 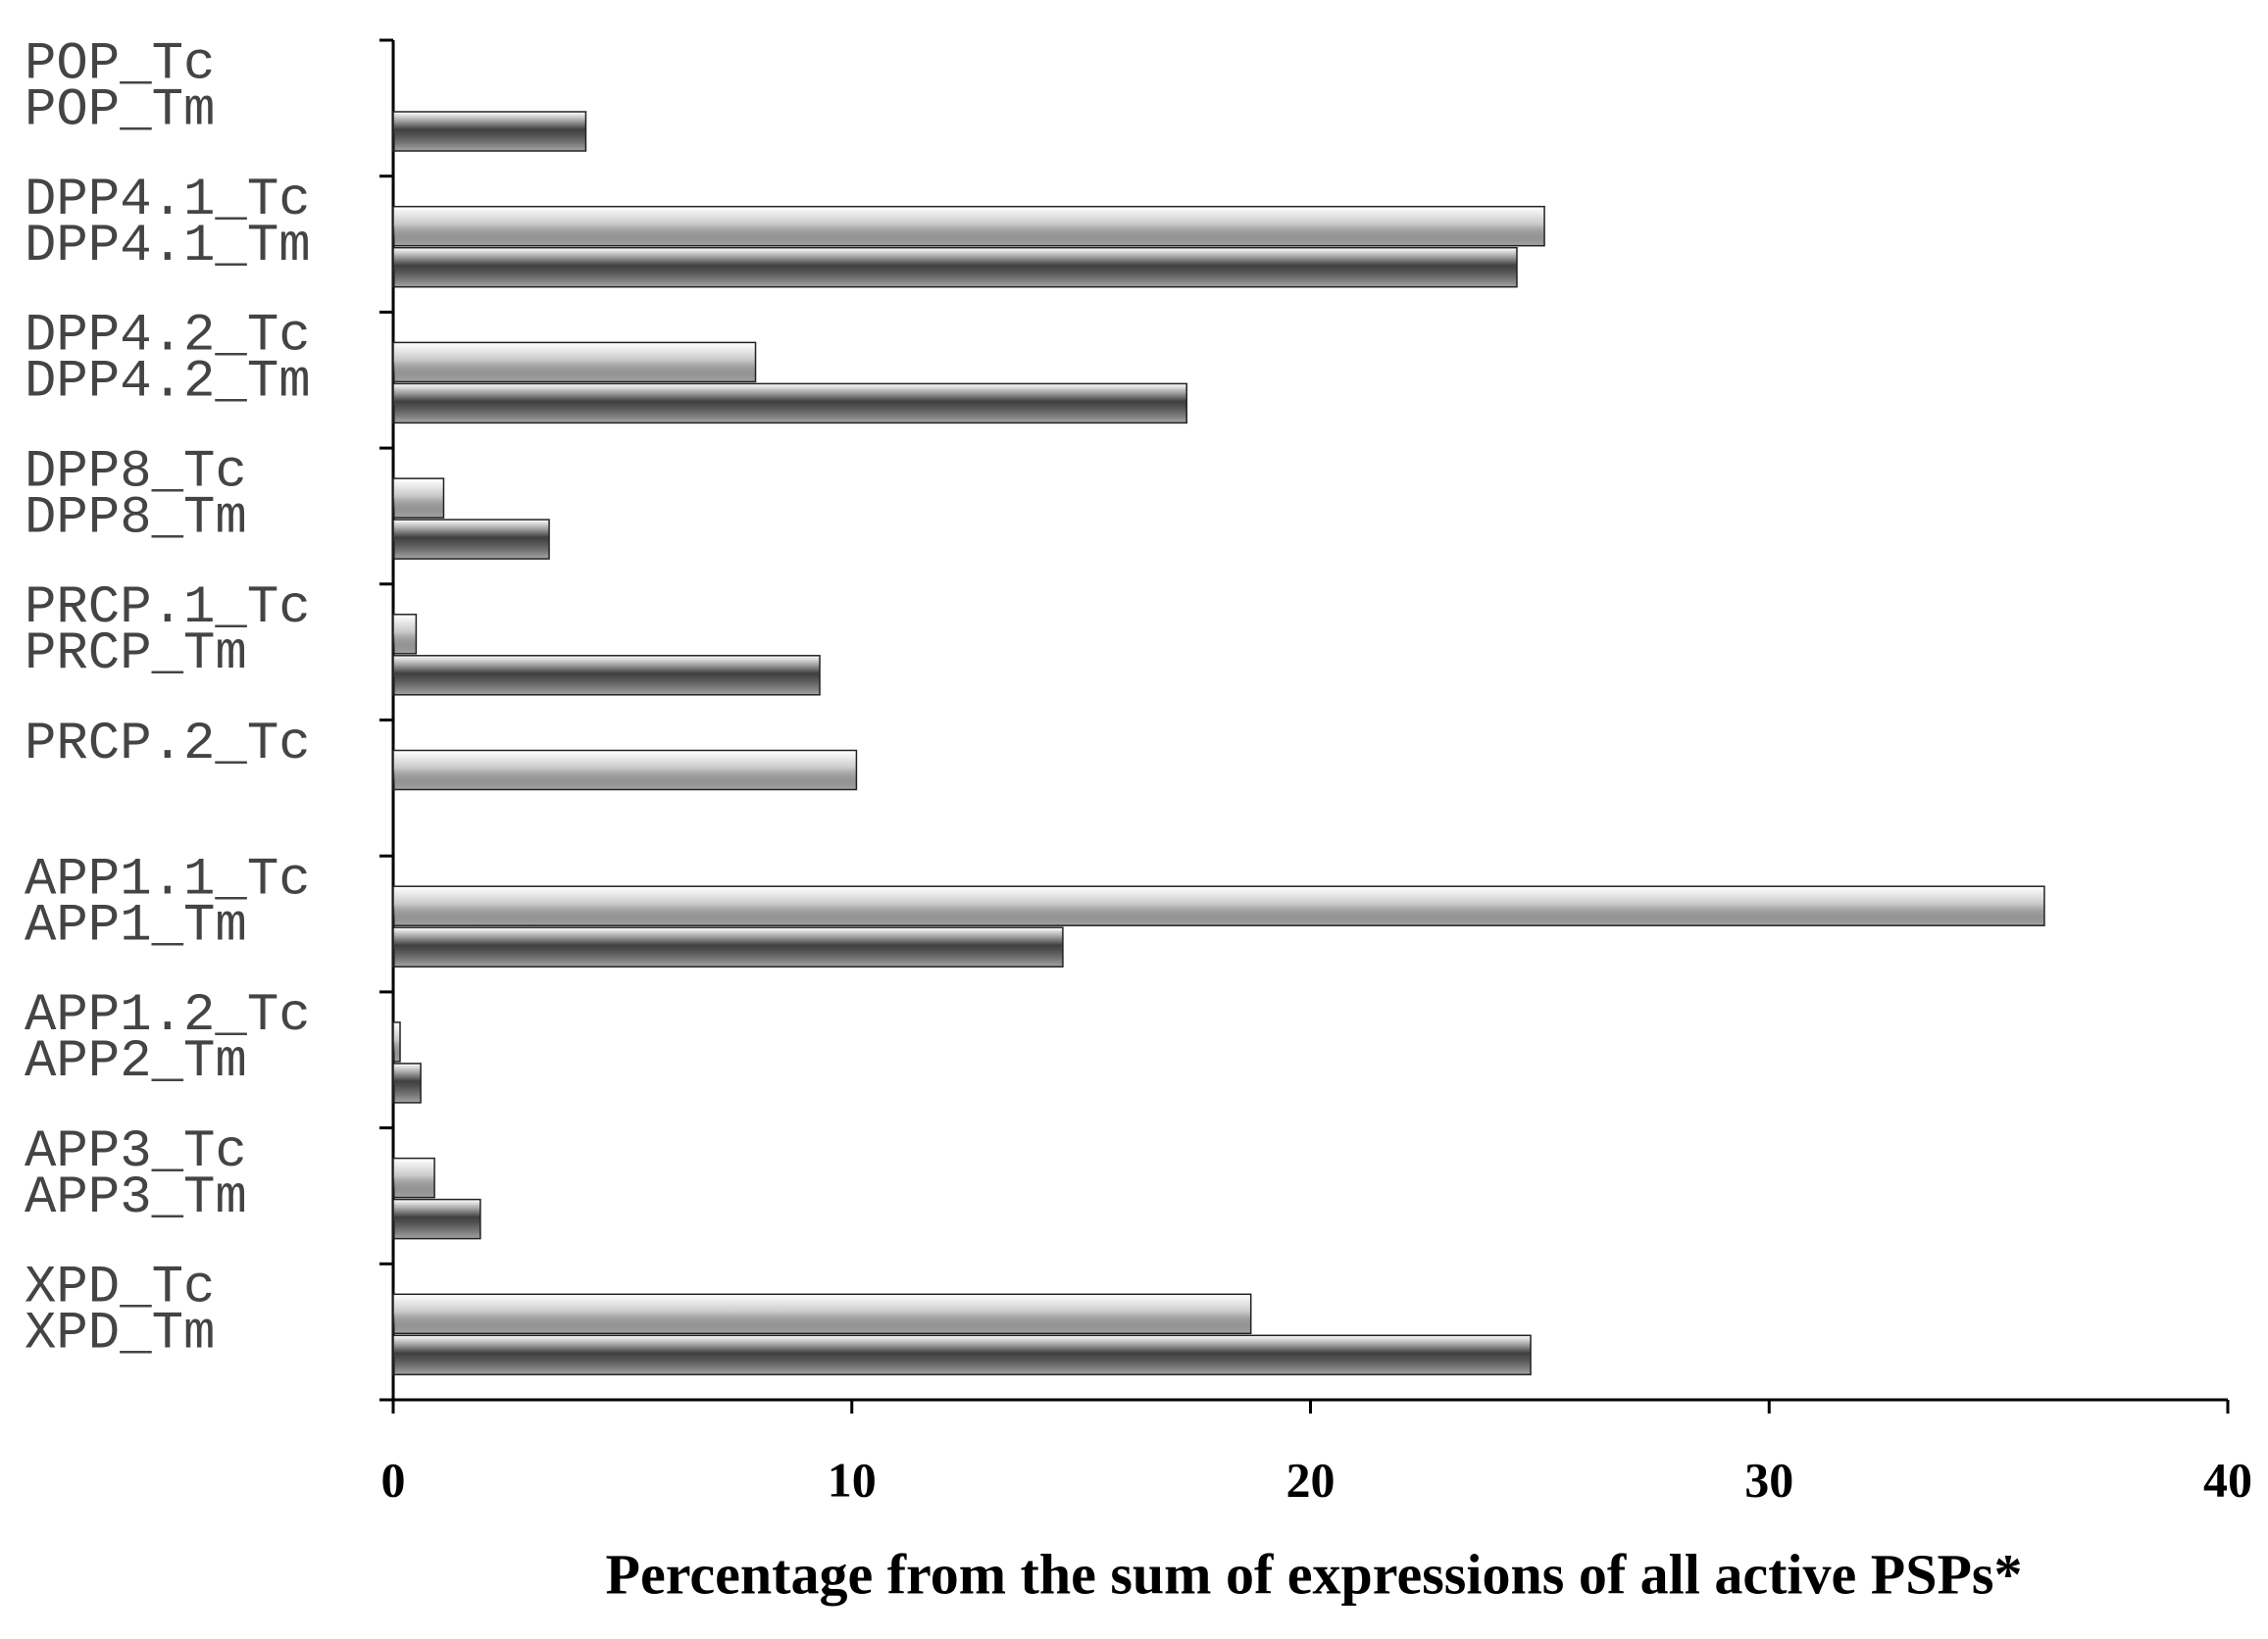 I want to click on category-label: APP1.2_Tc, so click(x=168, y=1016).